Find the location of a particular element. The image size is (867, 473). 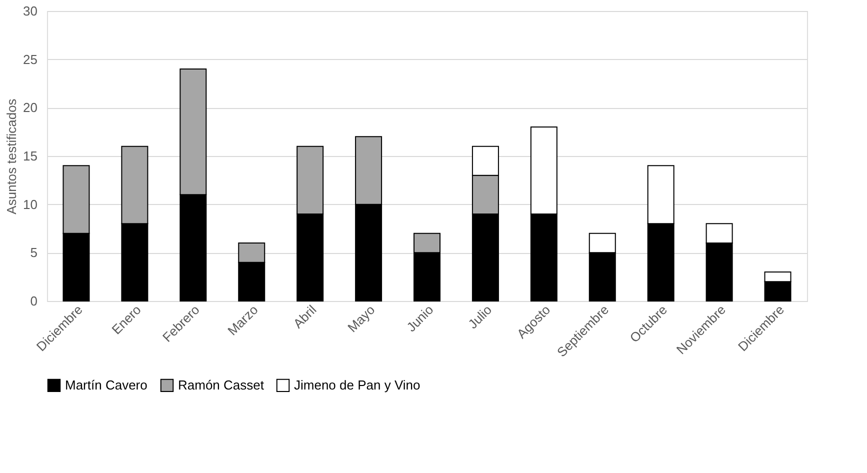

y-tick-label: 20 is located at coordinates (30, 108).